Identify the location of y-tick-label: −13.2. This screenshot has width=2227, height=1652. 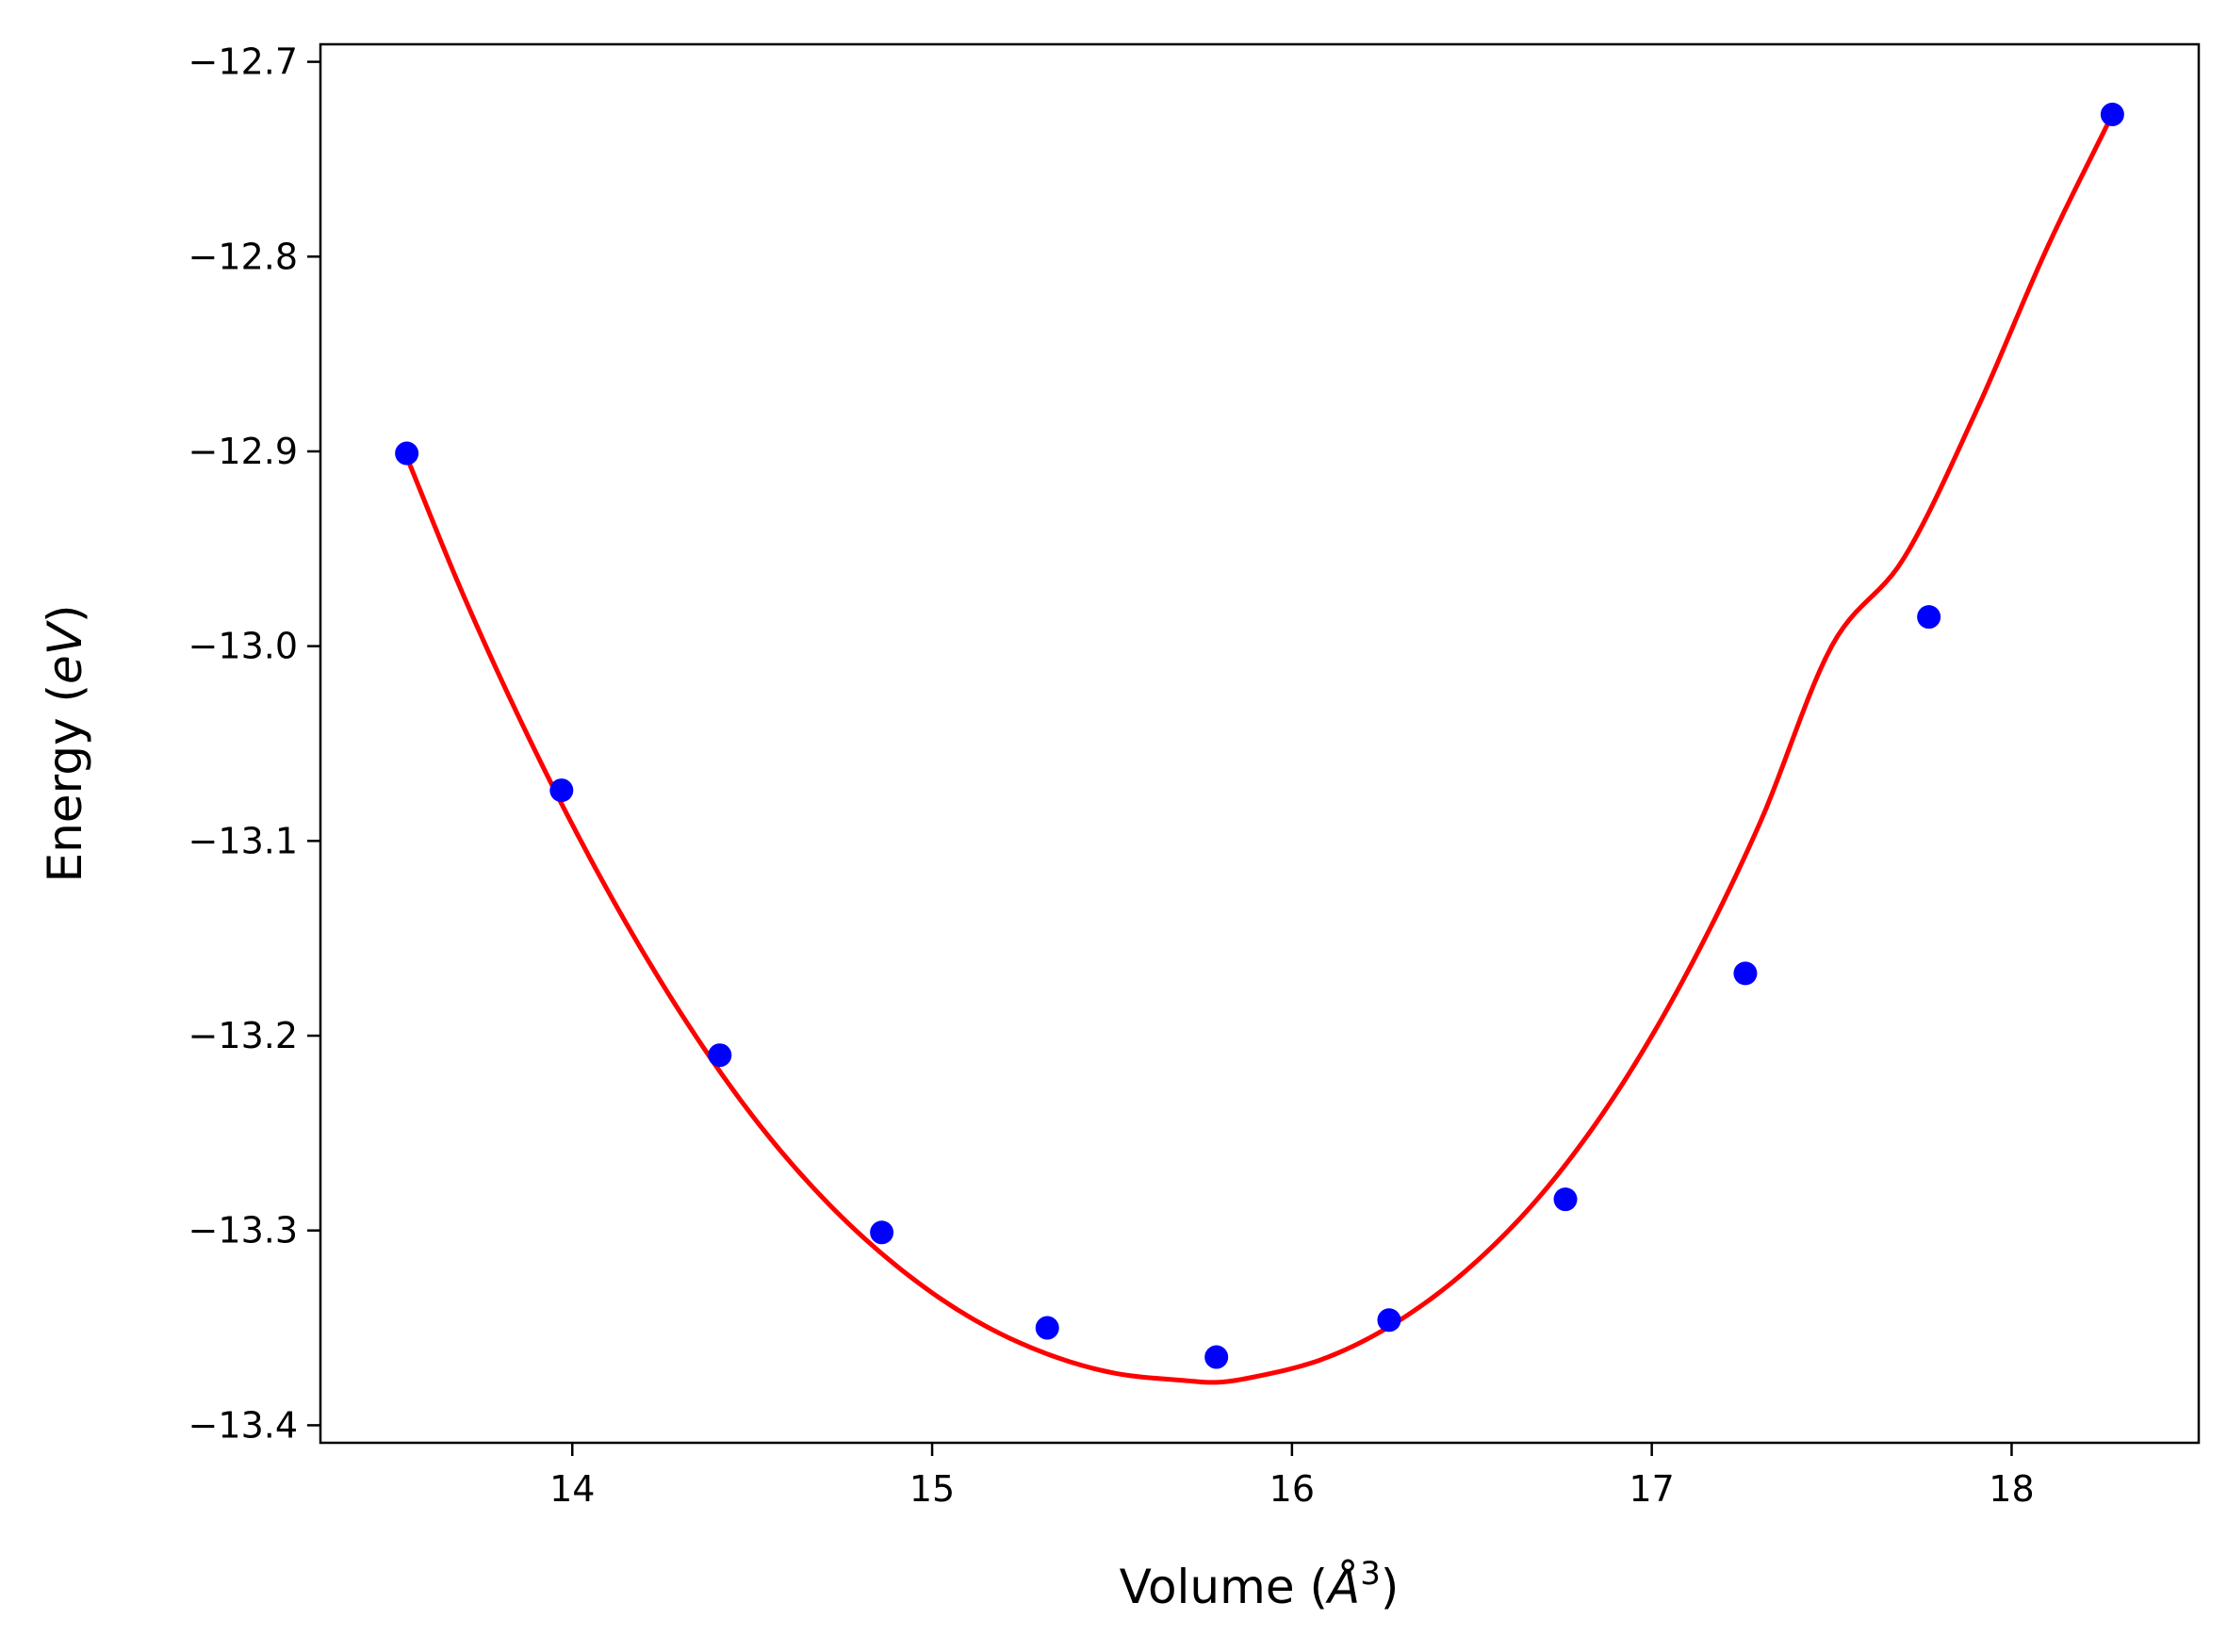
(243, 1035).